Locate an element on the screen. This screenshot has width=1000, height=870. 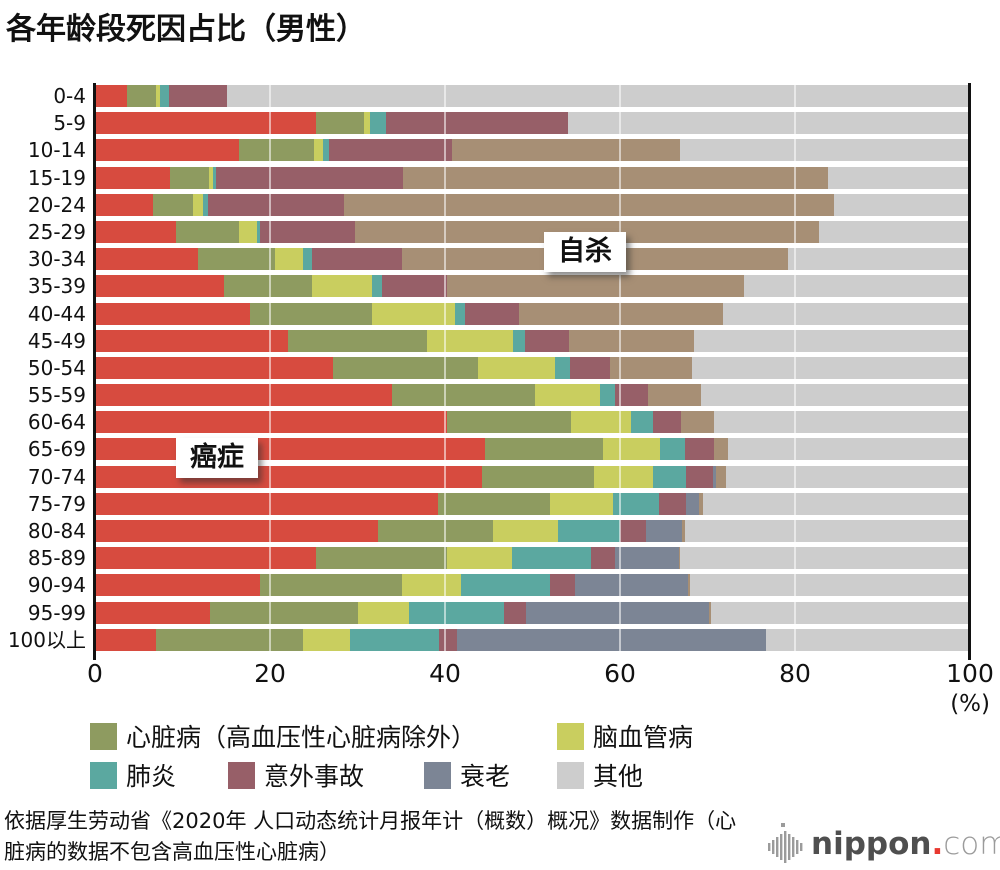
legend-label-heart: 心脏病（高血压性心脏病除外） is located at coordinates (301, 737).